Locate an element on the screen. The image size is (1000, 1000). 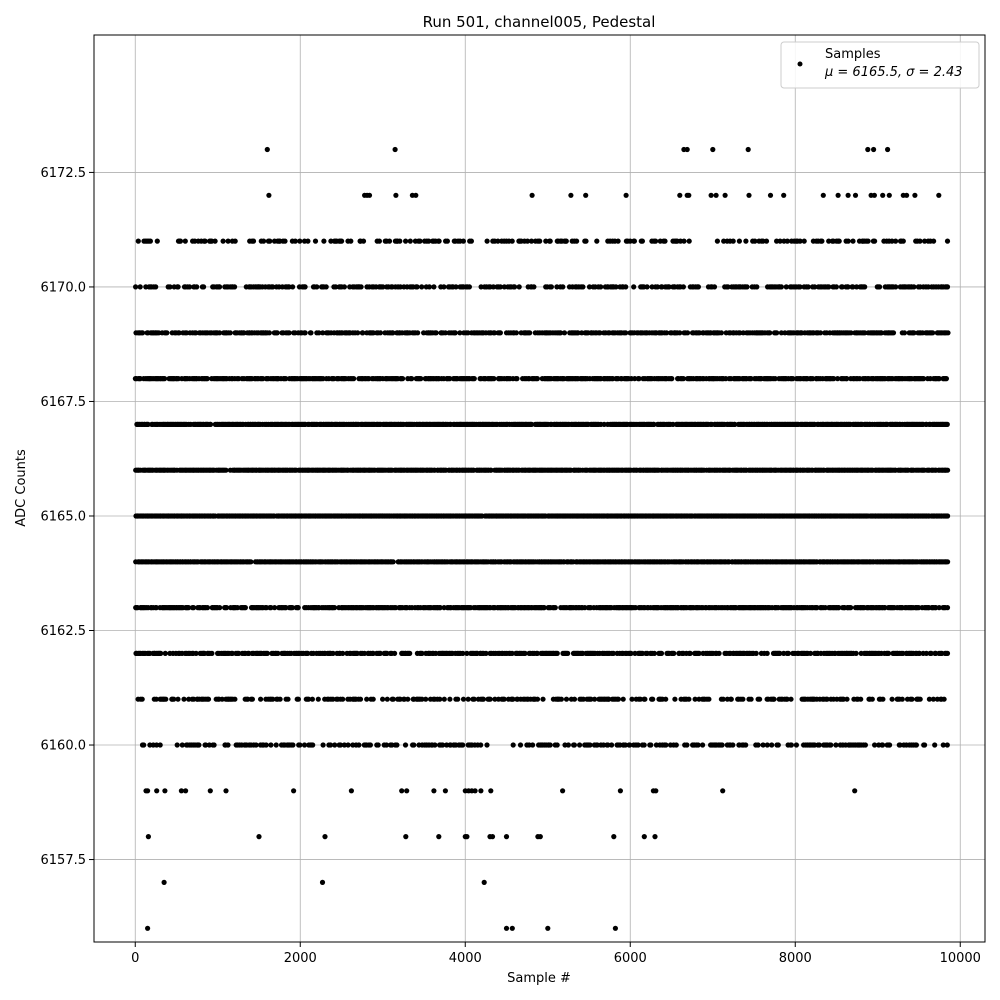
chart-title: Run 501, channel005, Pedestal is located at coordinates (539, 22).